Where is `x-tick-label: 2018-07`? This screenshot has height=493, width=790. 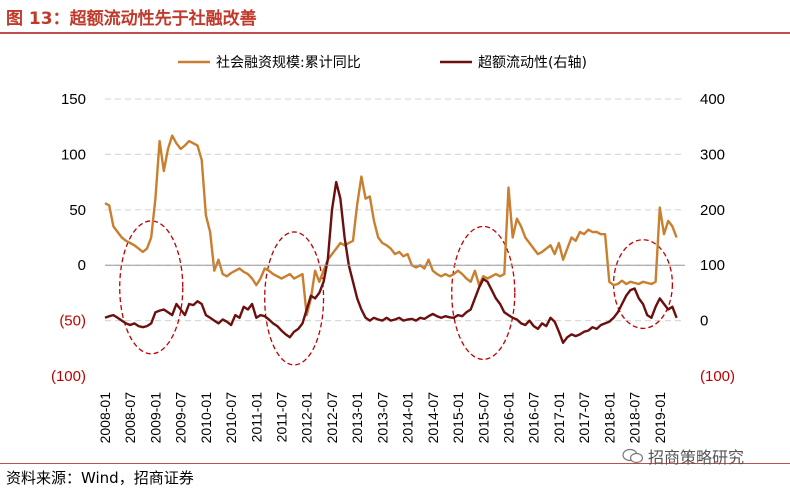
x-tick-label: 2018-07 is located at coordinates (635, 418).